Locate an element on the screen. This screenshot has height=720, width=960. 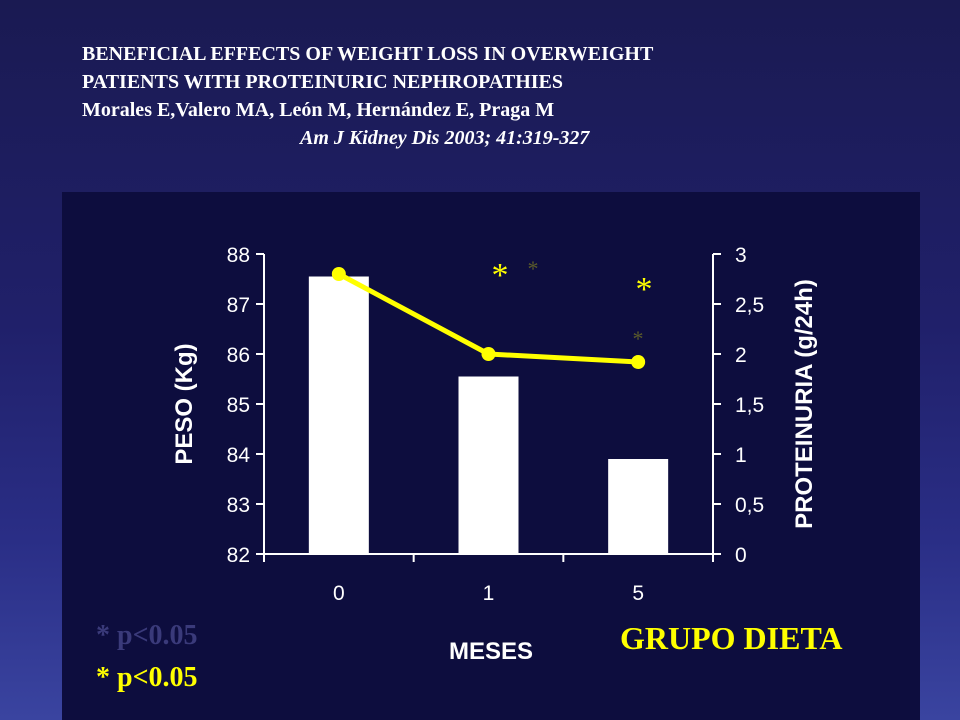
y-tick-label: 84 is located at coordinates (239, 455).